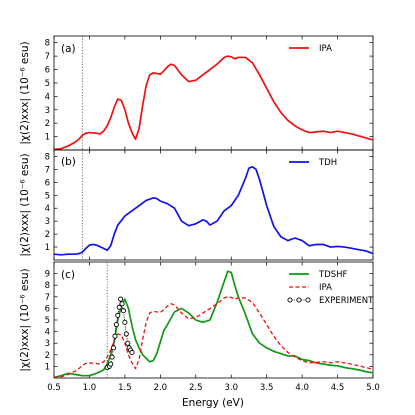 This screenshot has height=415, width=415. Describe the element at coordinates (68, 275) in the screenshot. I see `panel-c-label: (c)` at that location.